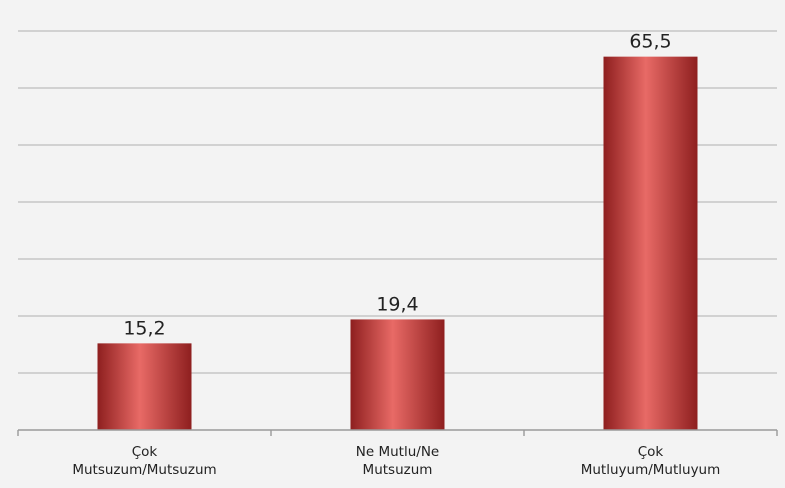 Image resolution: width=785 pixels, height=488 pixels. What do you see at coordinates (397, 304) in the screenshot?
I see `data-label: 19,4` at bounding box center [397, 304].